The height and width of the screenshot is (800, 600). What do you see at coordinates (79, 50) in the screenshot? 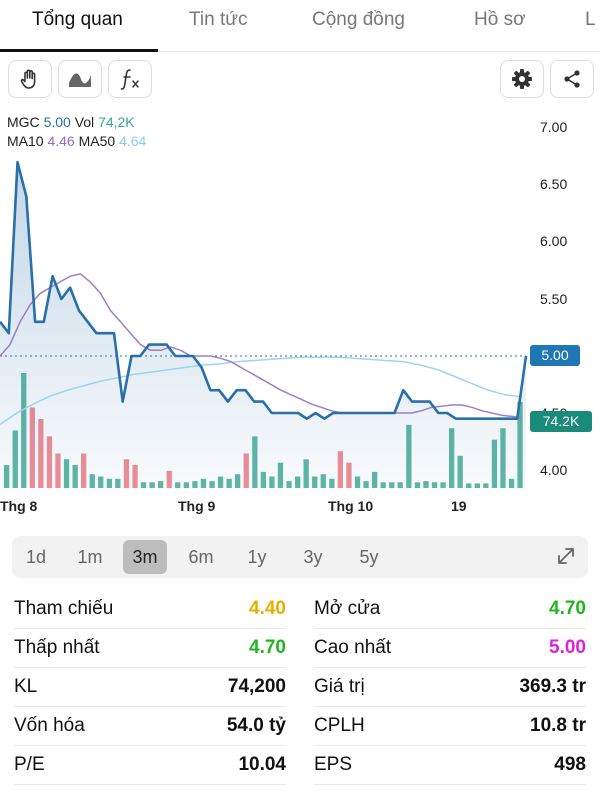
I see `active-tab-indicator` at bounding box center [79, 50].